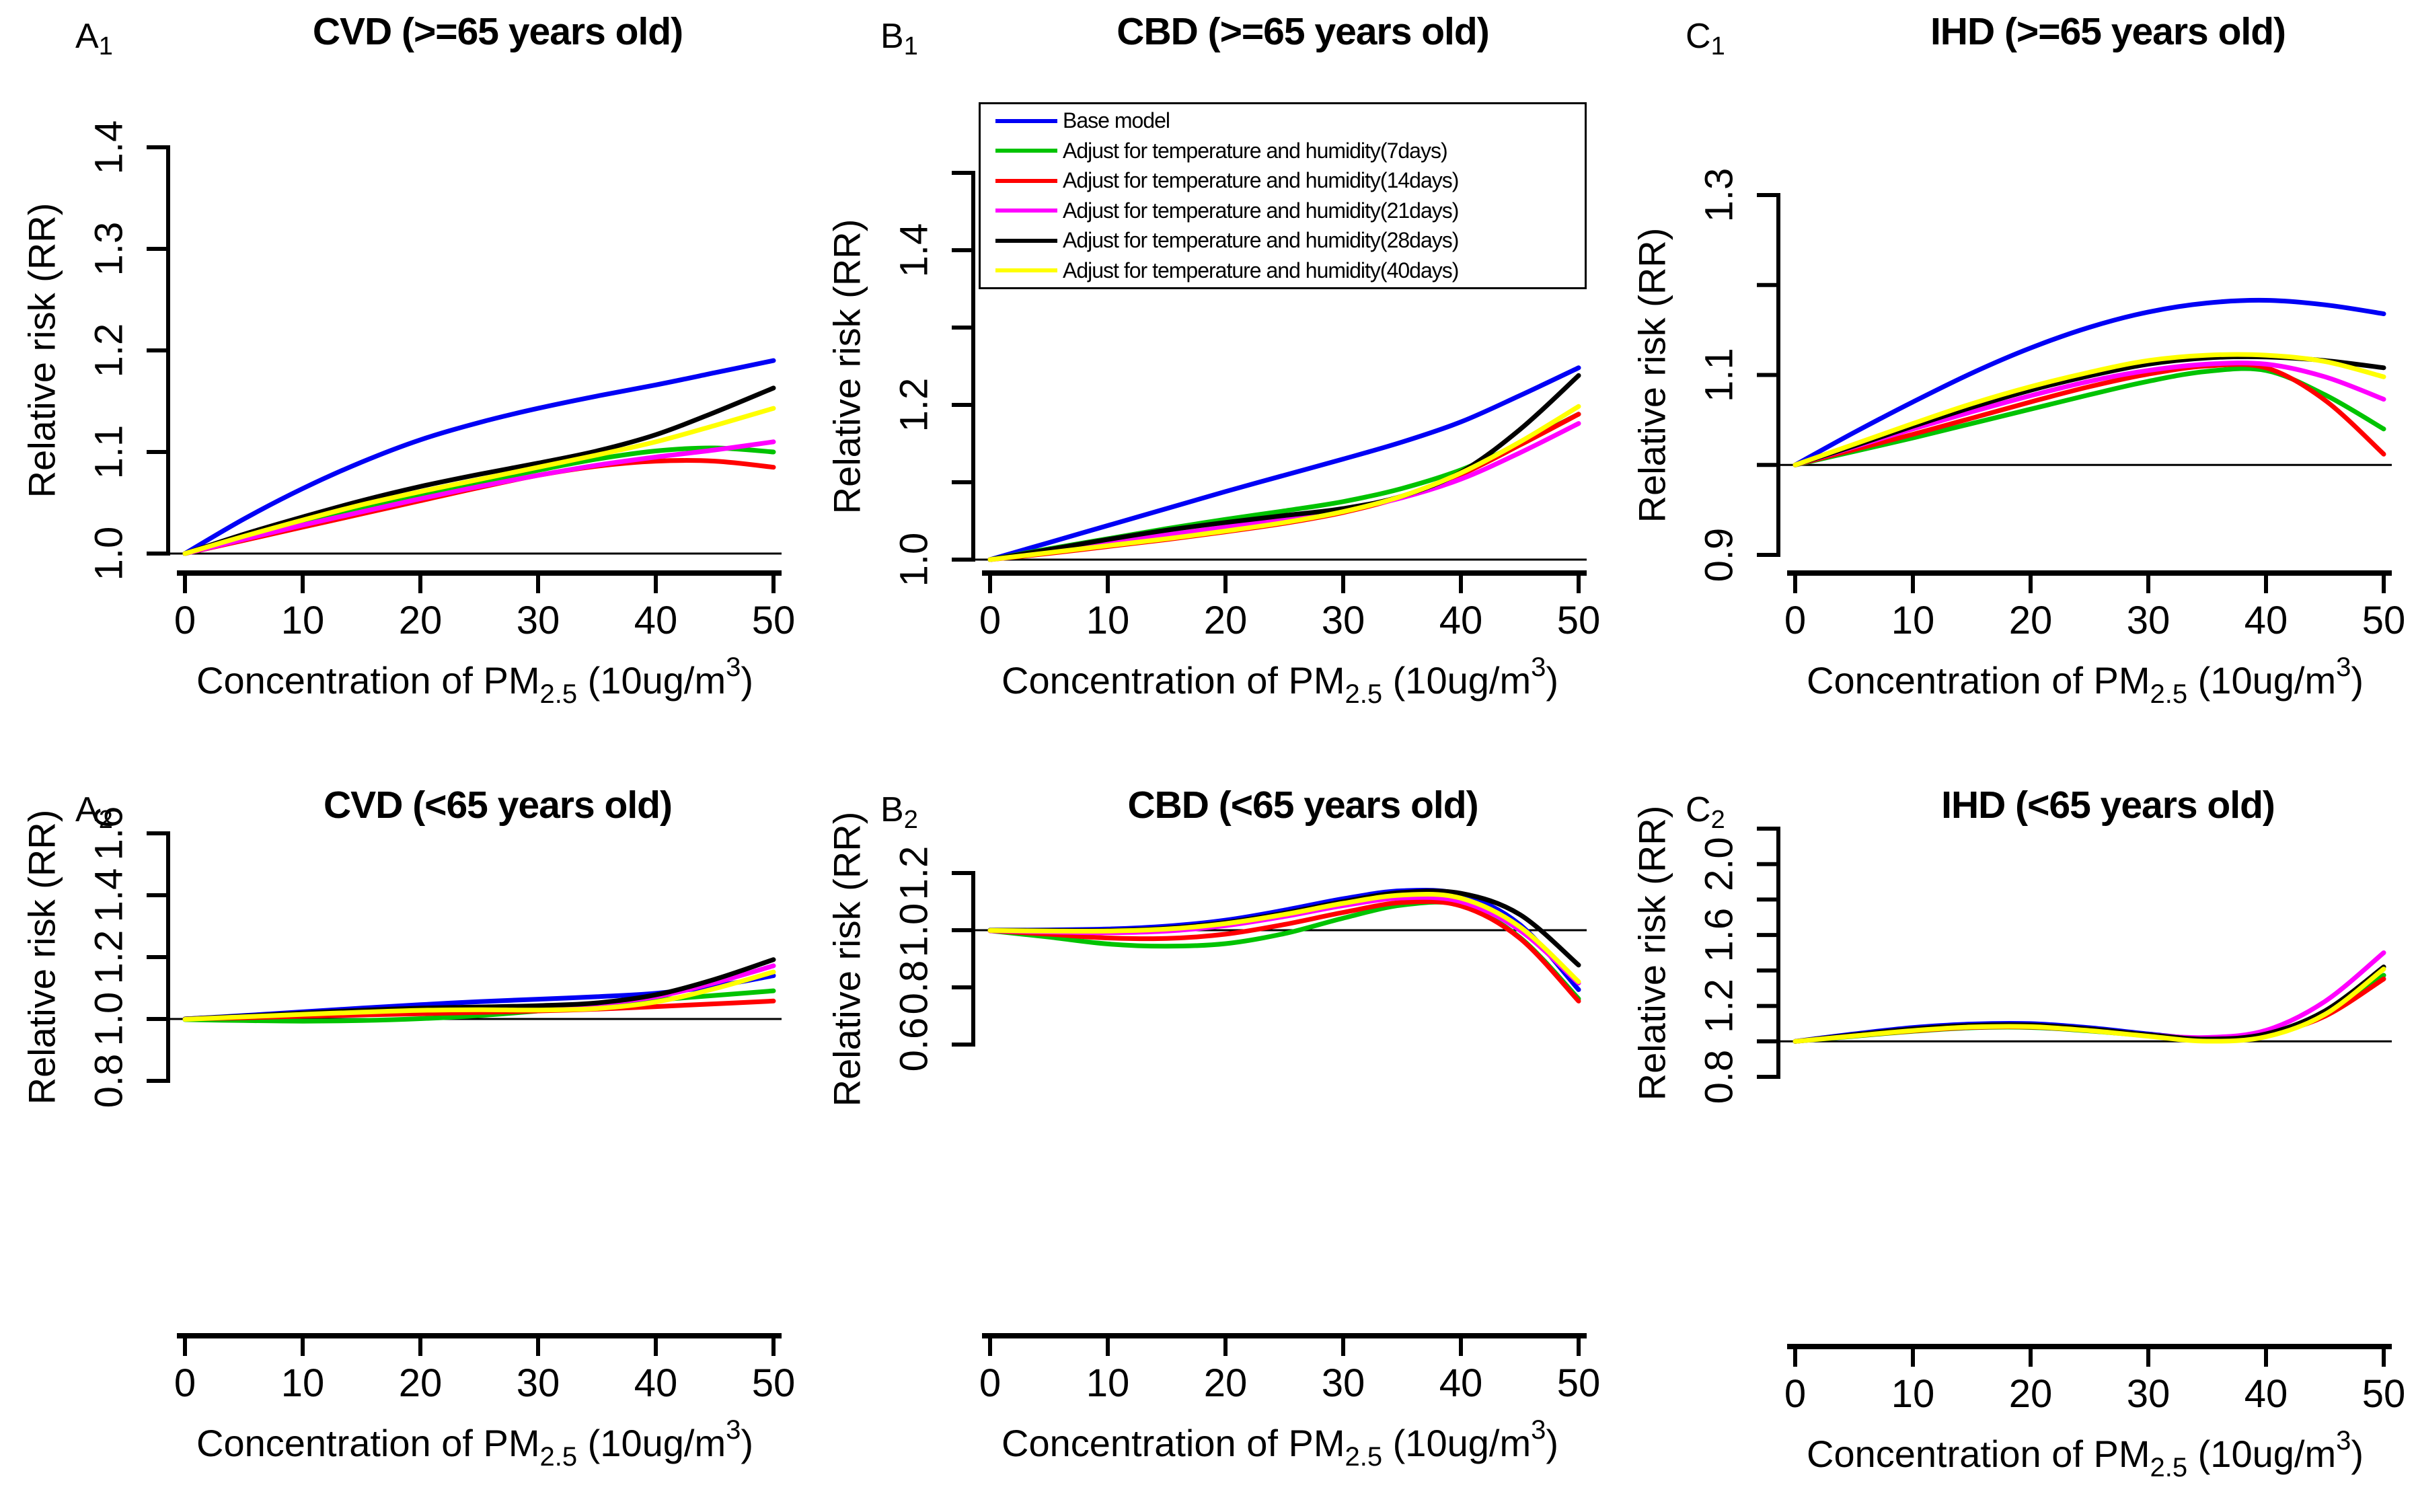  Describe the element at coordinates (1706, 812) in the screenshot. I see `panel-c2-label: C2` at that location.